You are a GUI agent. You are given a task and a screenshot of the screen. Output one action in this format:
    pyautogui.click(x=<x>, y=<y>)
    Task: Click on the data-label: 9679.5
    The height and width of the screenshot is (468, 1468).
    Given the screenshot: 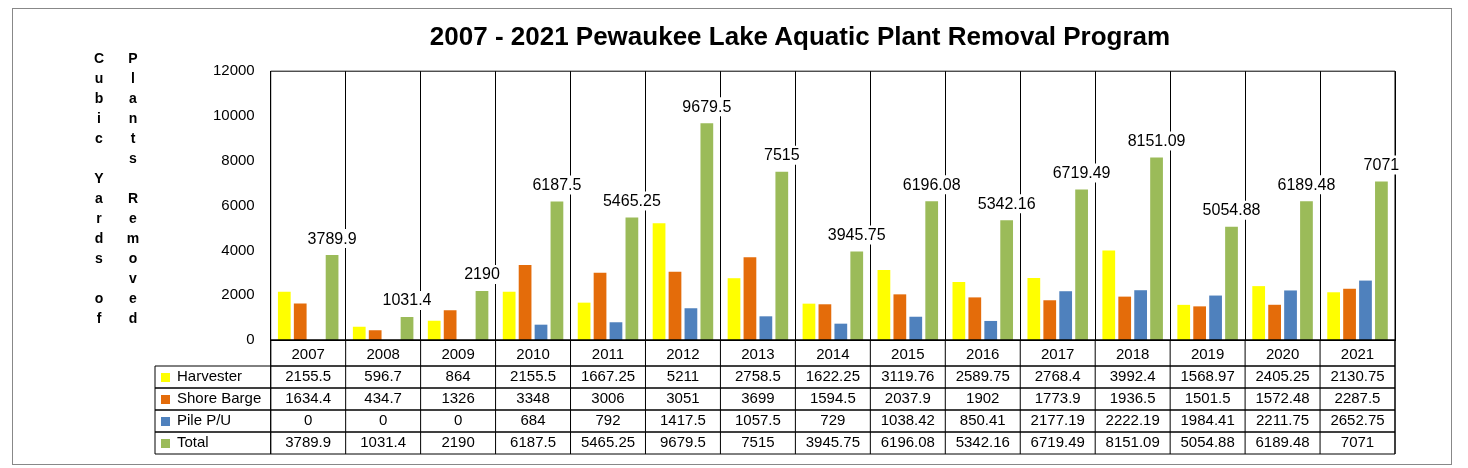 What is the action you would take?
    pyautogui.click(x=683, y=442)
    